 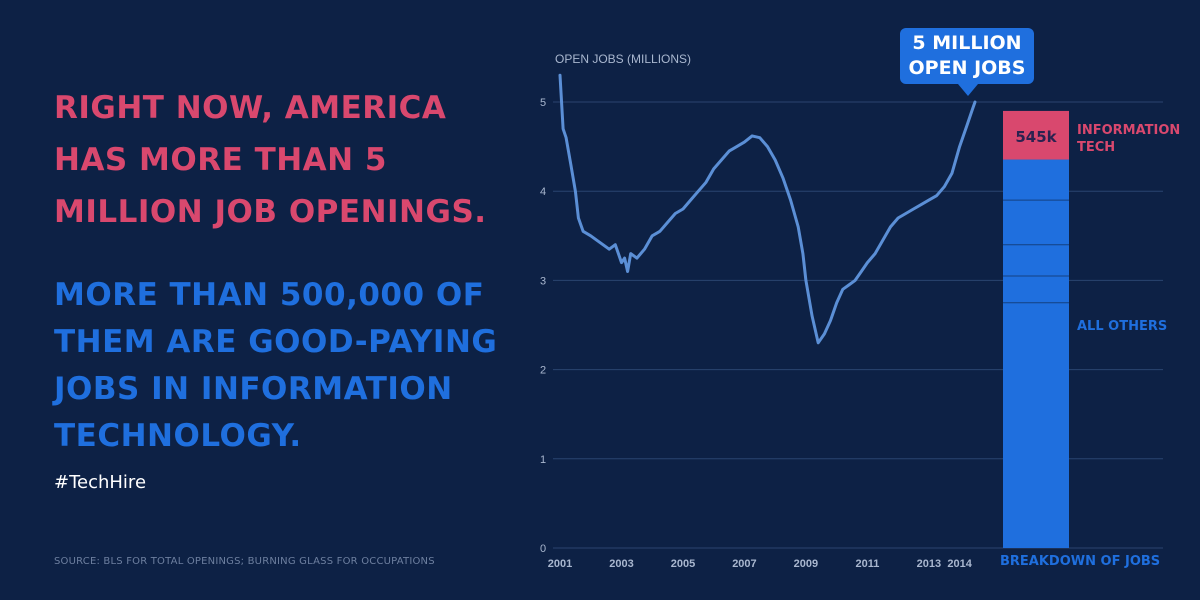 I want to click on x-tick-label: 2011, so click(x=867, y=564).